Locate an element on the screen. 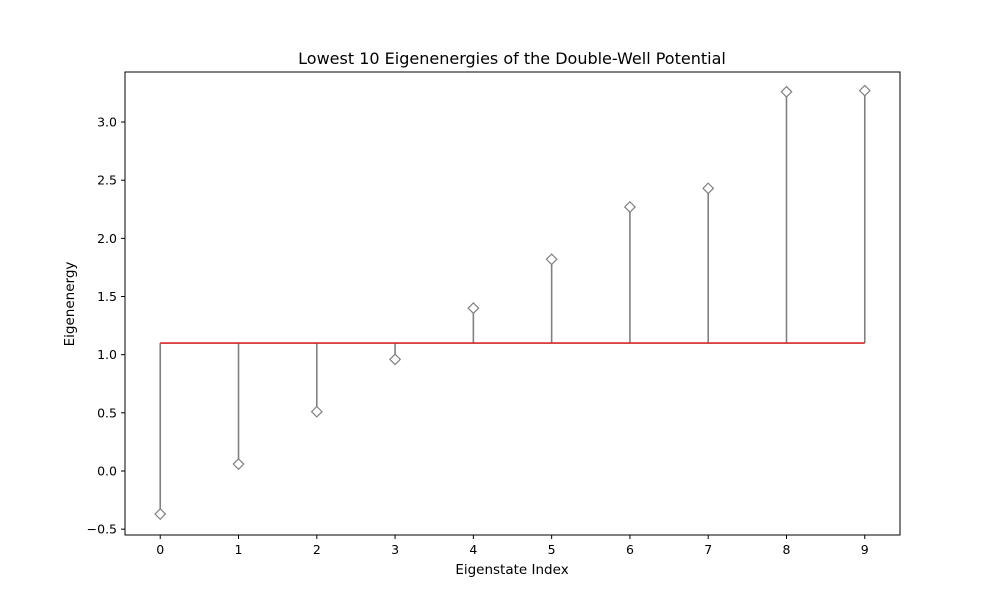 The width and height of the screenshot is (1000, 600). y-tick-label: 1.5 is located at coordinates (107, 296).